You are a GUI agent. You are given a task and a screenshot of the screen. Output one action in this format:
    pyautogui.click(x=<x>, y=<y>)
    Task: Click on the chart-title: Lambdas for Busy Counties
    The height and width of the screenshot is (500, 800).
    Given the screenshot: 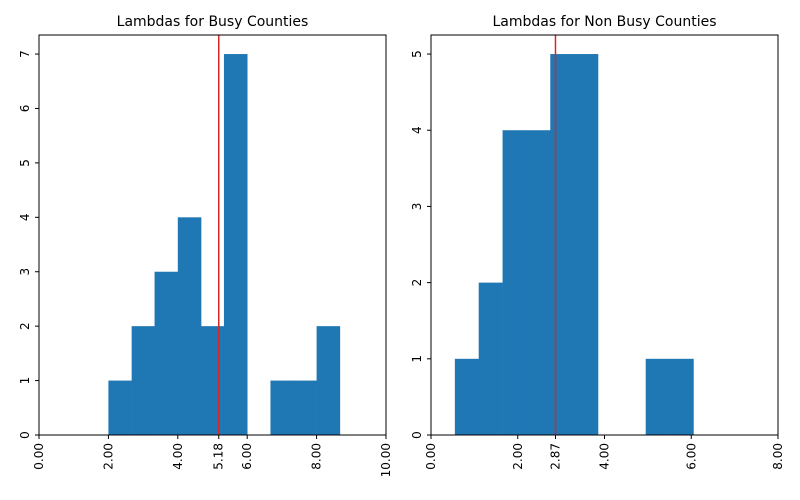 What is the action you would take?
    pyautogui.click(x=213, y=22)
    